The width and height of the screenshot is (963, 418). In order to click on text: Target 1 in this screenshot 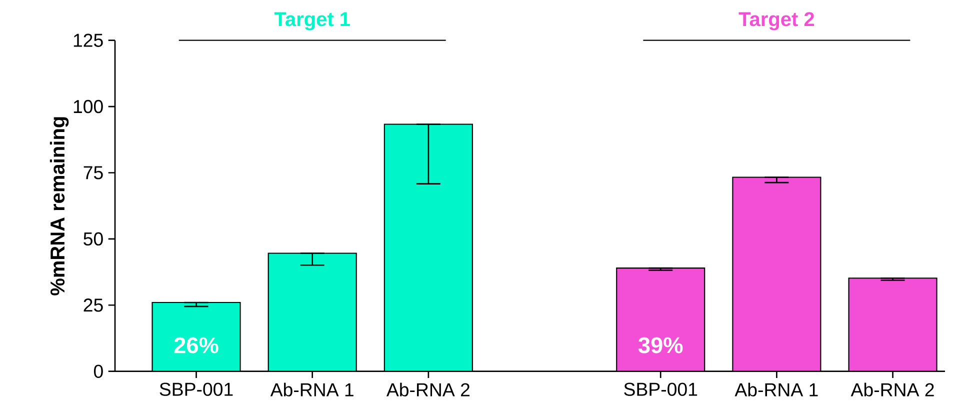, I will do `click(312, 21)`.